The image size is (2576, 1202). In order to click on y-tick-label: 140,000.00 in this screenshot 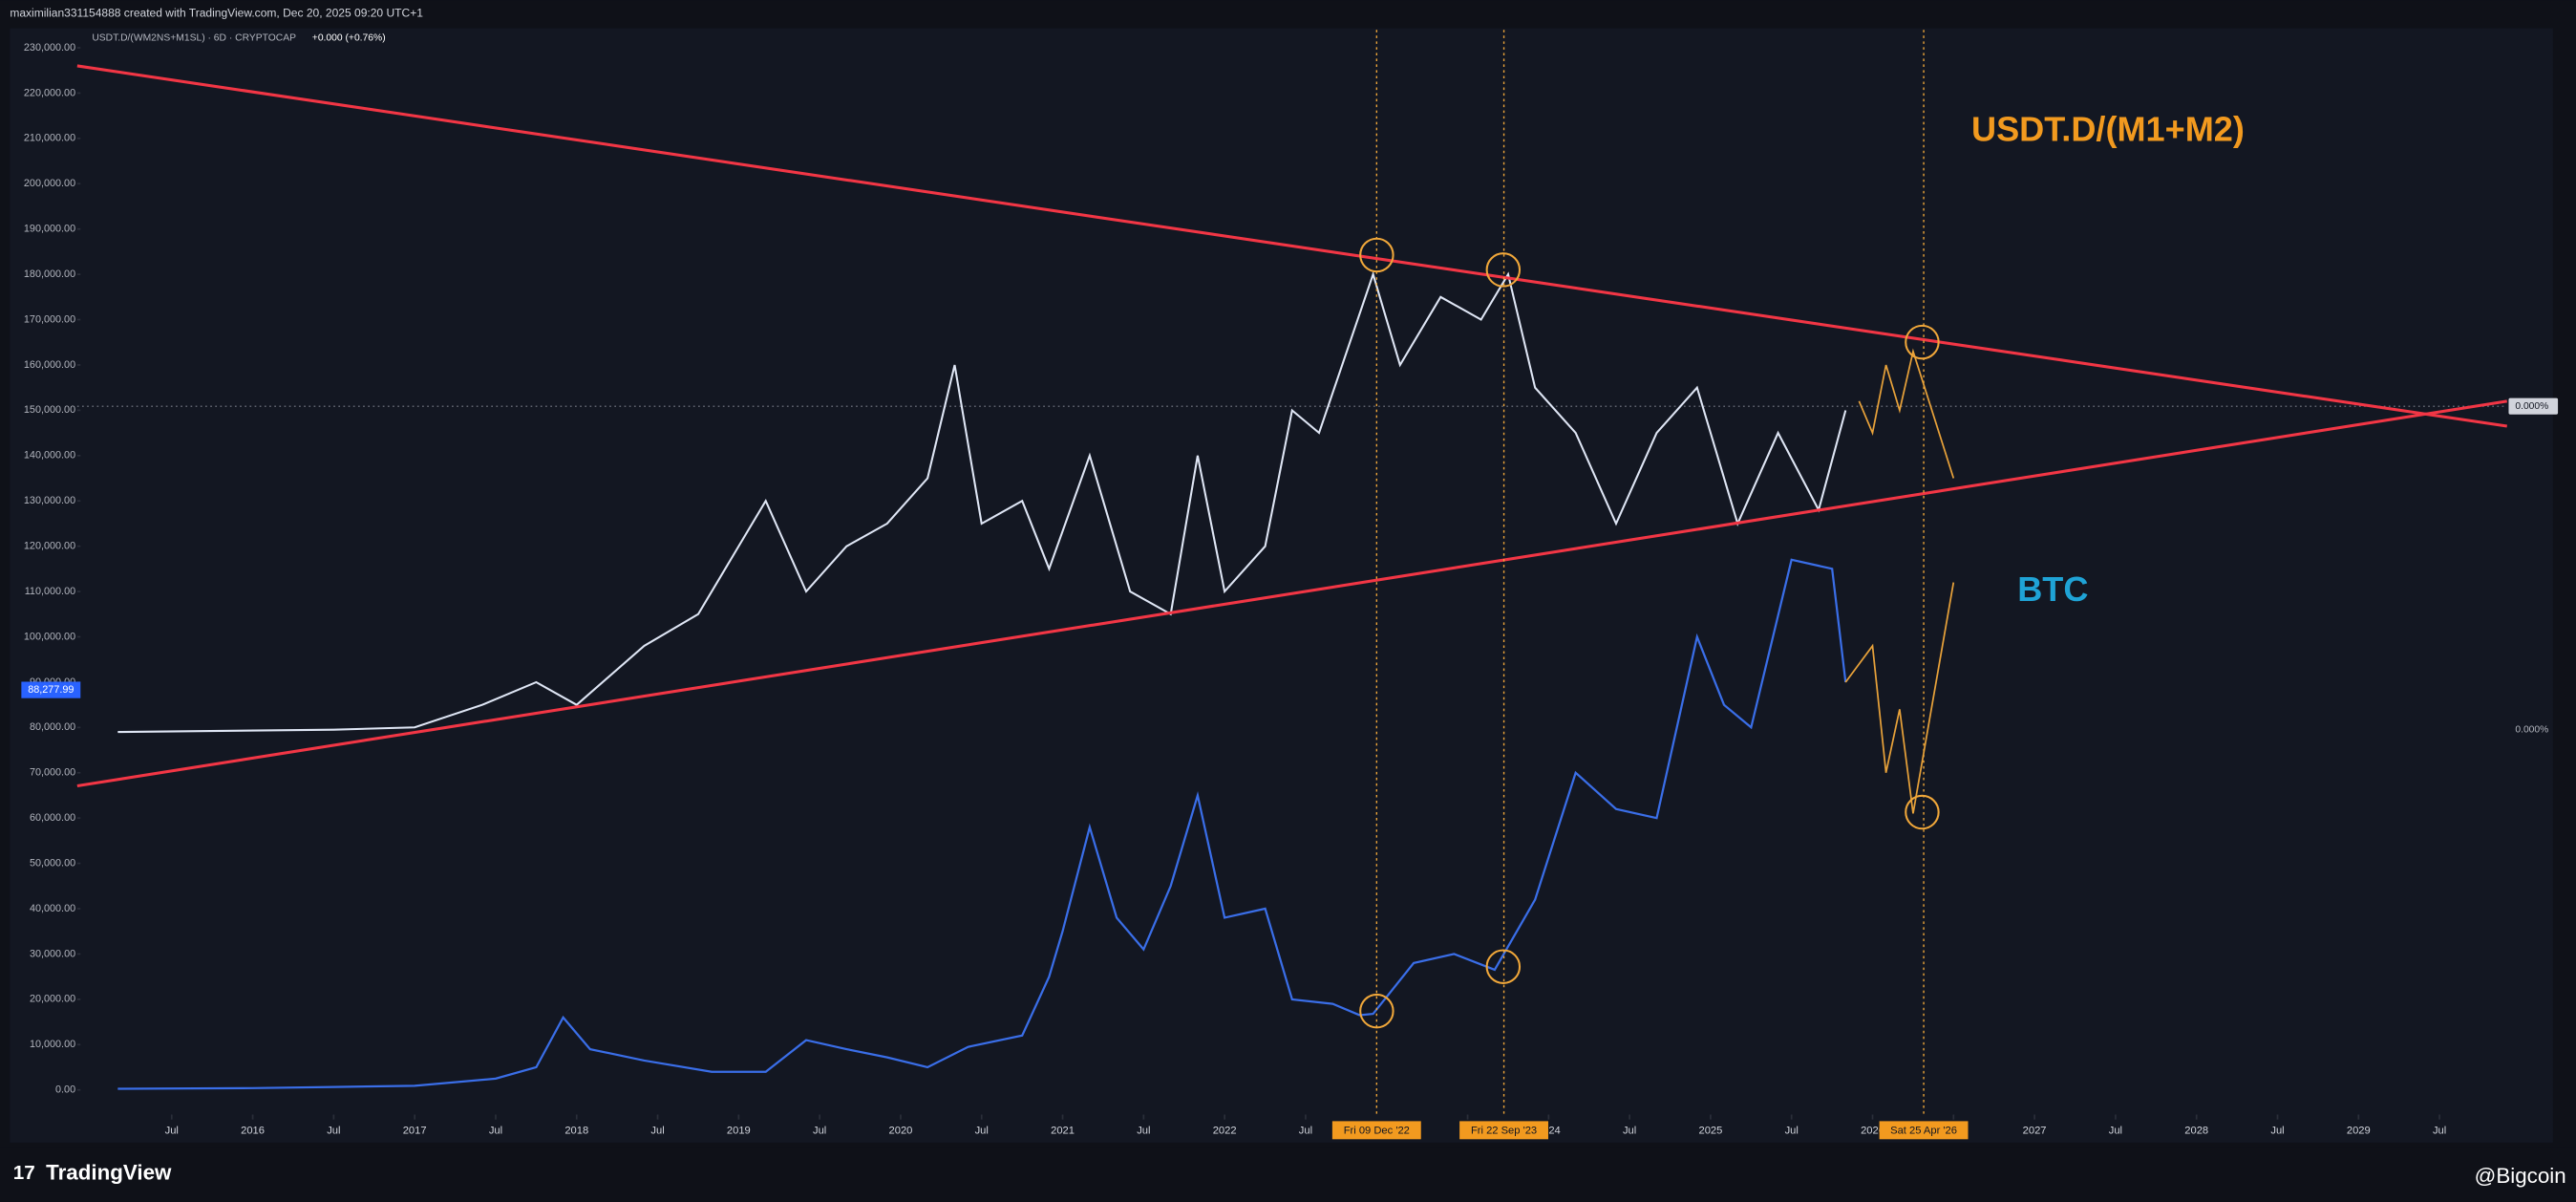, I will do `click(49, 455)`.